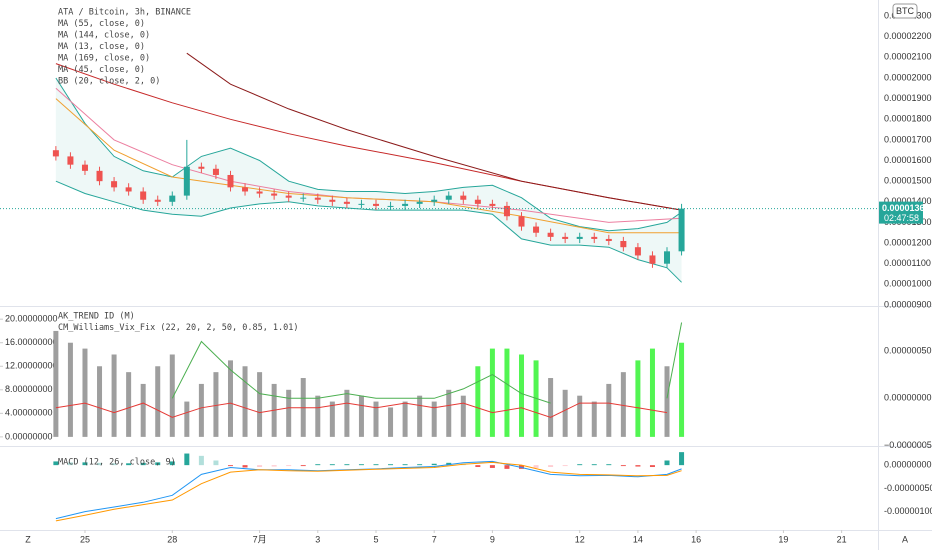 Image resolution: width=932 pixels, height=550 pixels. What do you see at coordinates (96, 317) in the screenshot?
I see `legend-entry: AK_TREND ID (M)` at bounding box center [96, 317].